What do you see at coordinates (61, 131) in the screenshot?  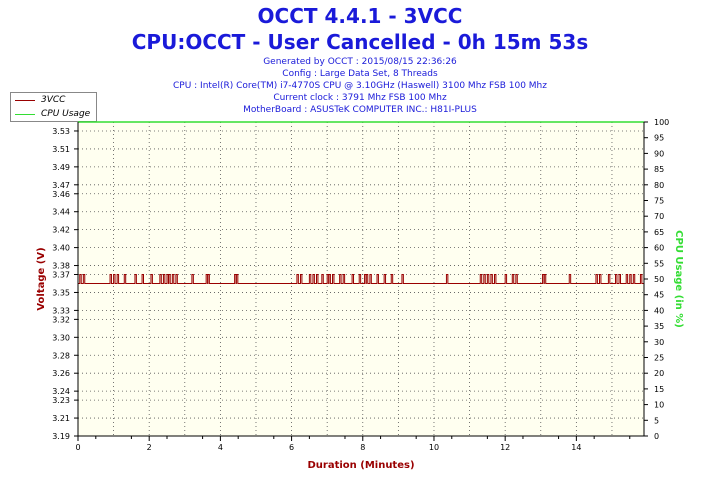 I see `y-tick-label: 3.53` at bounding box center [61, 131].